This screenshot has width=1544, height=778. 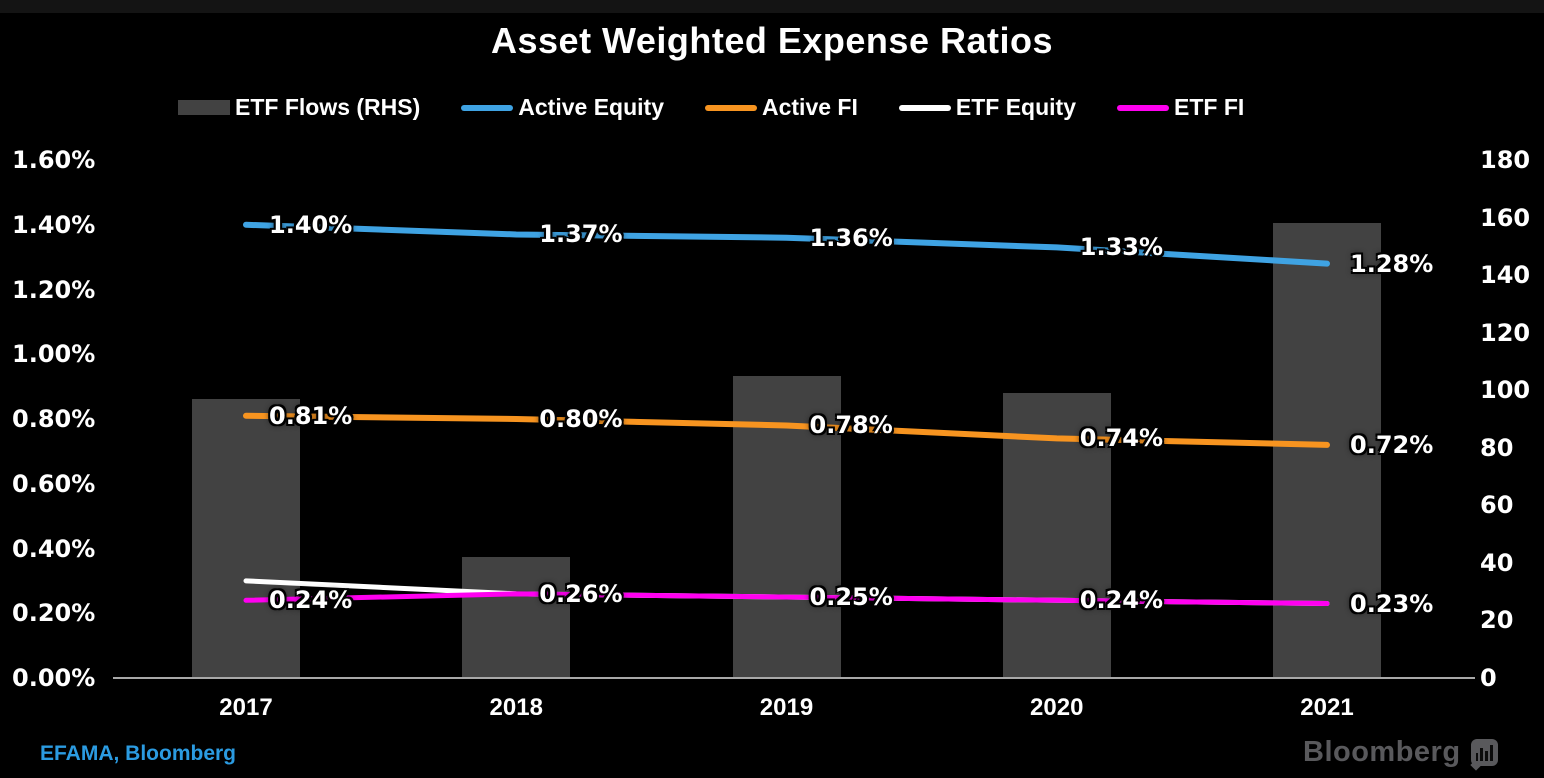 What do you see at coordinates (1483, 755) in the screenshot?
I see `bar-chart-icon` at bounding box center [1483, 755].